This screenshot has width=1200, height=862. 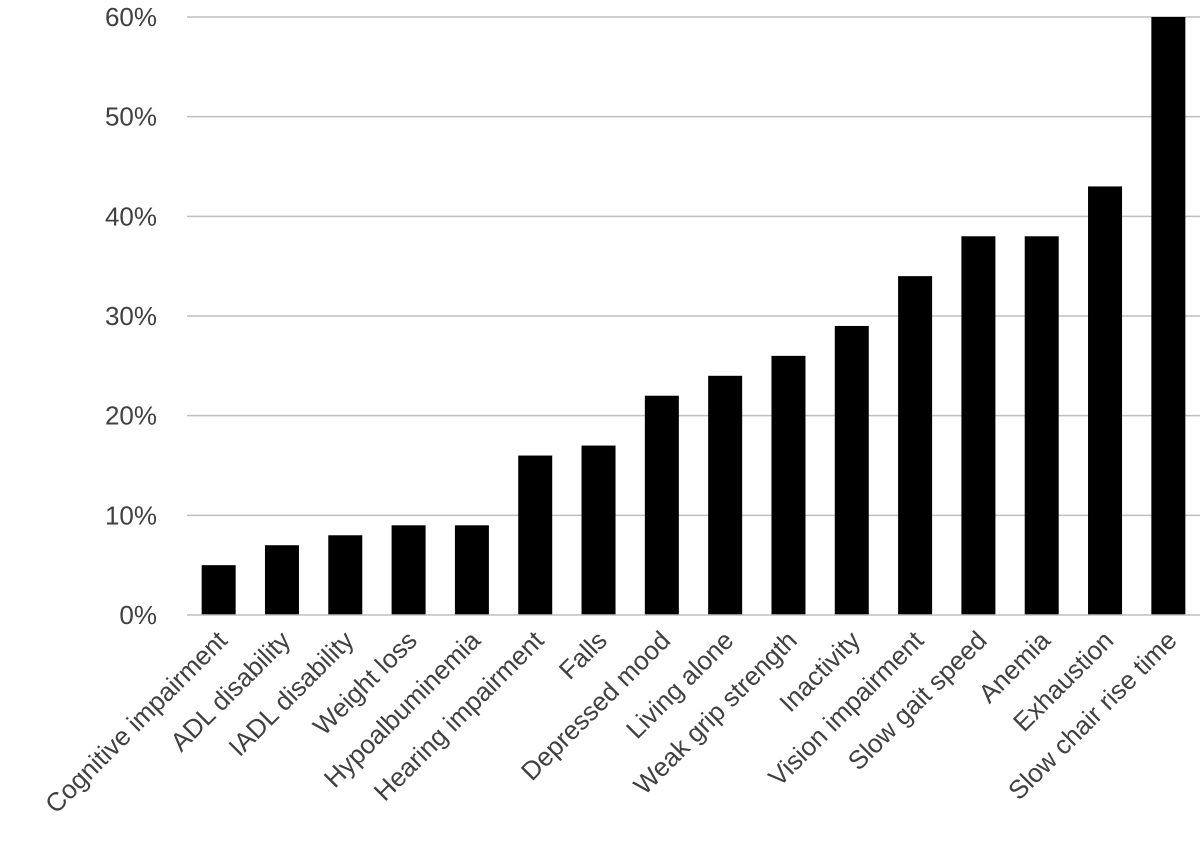 I want to click on y-tick-label: 60%, so click(x=131, y=17).